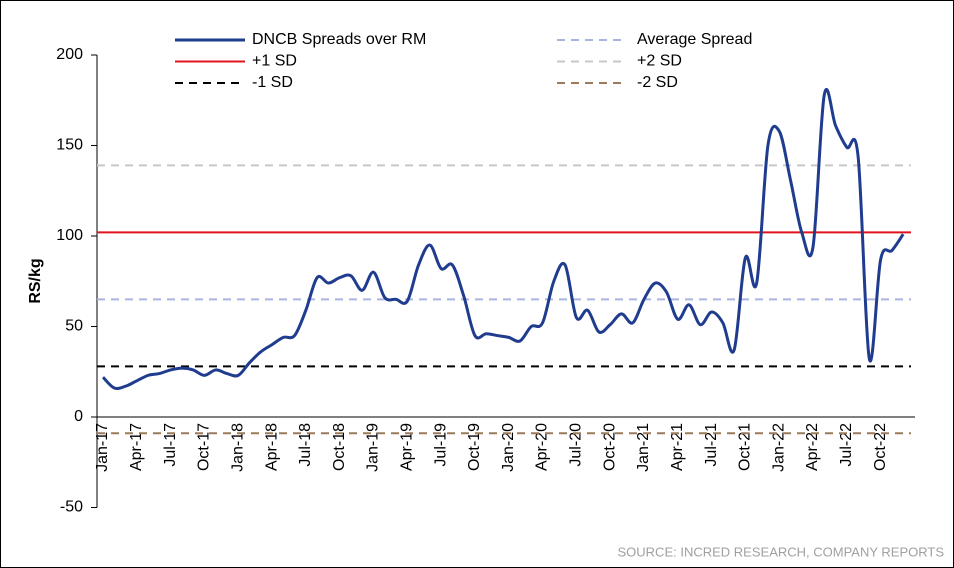 This screenshot has width=954, height=568. I want to click on legend-label: -2 SD, so click(657, 82).